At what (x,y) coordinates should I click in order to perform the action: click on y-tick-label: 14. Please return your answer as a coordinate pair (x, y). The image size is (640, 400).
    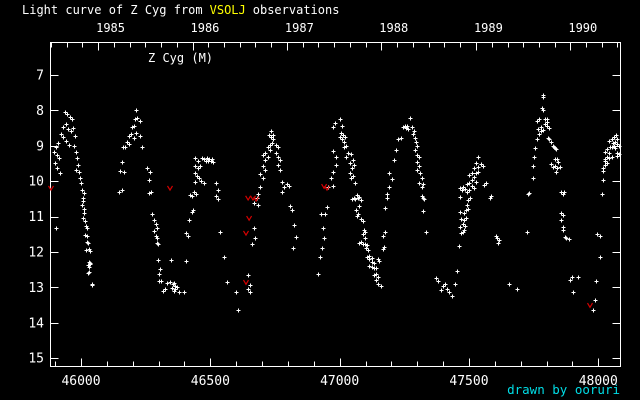
    Looking at the image, I should click on (36, 323).